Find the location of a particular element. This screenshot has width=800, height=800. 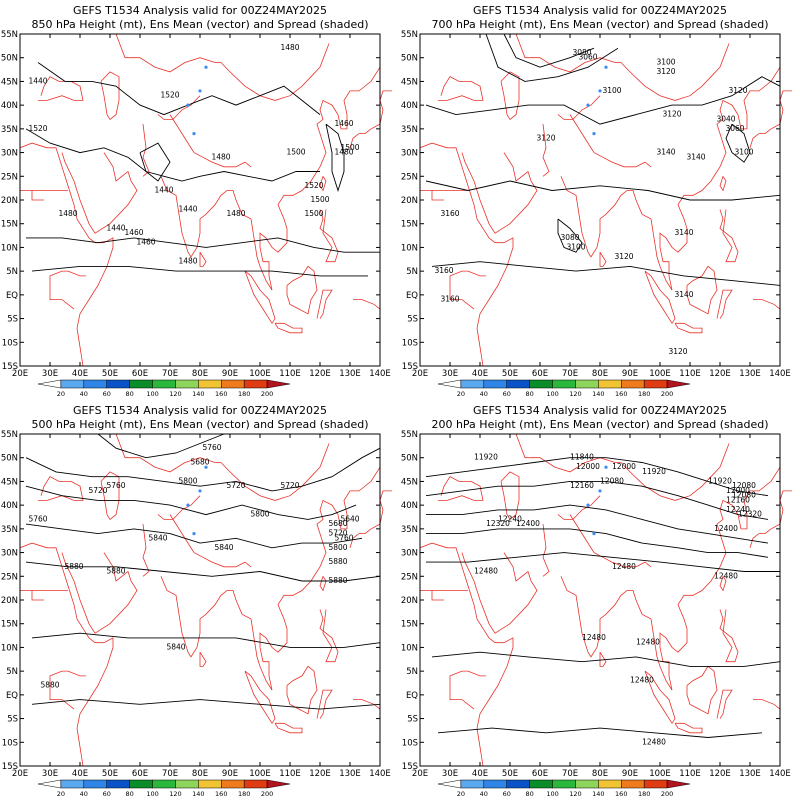

contour-label: 5840 is located at coordinates (157, 537).